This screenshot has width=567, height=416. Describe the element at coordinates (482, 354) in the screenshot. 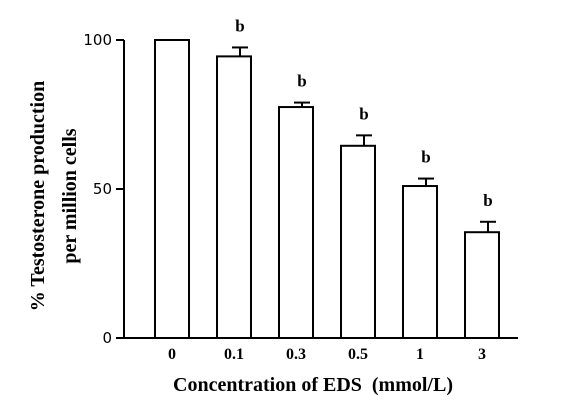

I see `x-tick-label: 3` at that location.